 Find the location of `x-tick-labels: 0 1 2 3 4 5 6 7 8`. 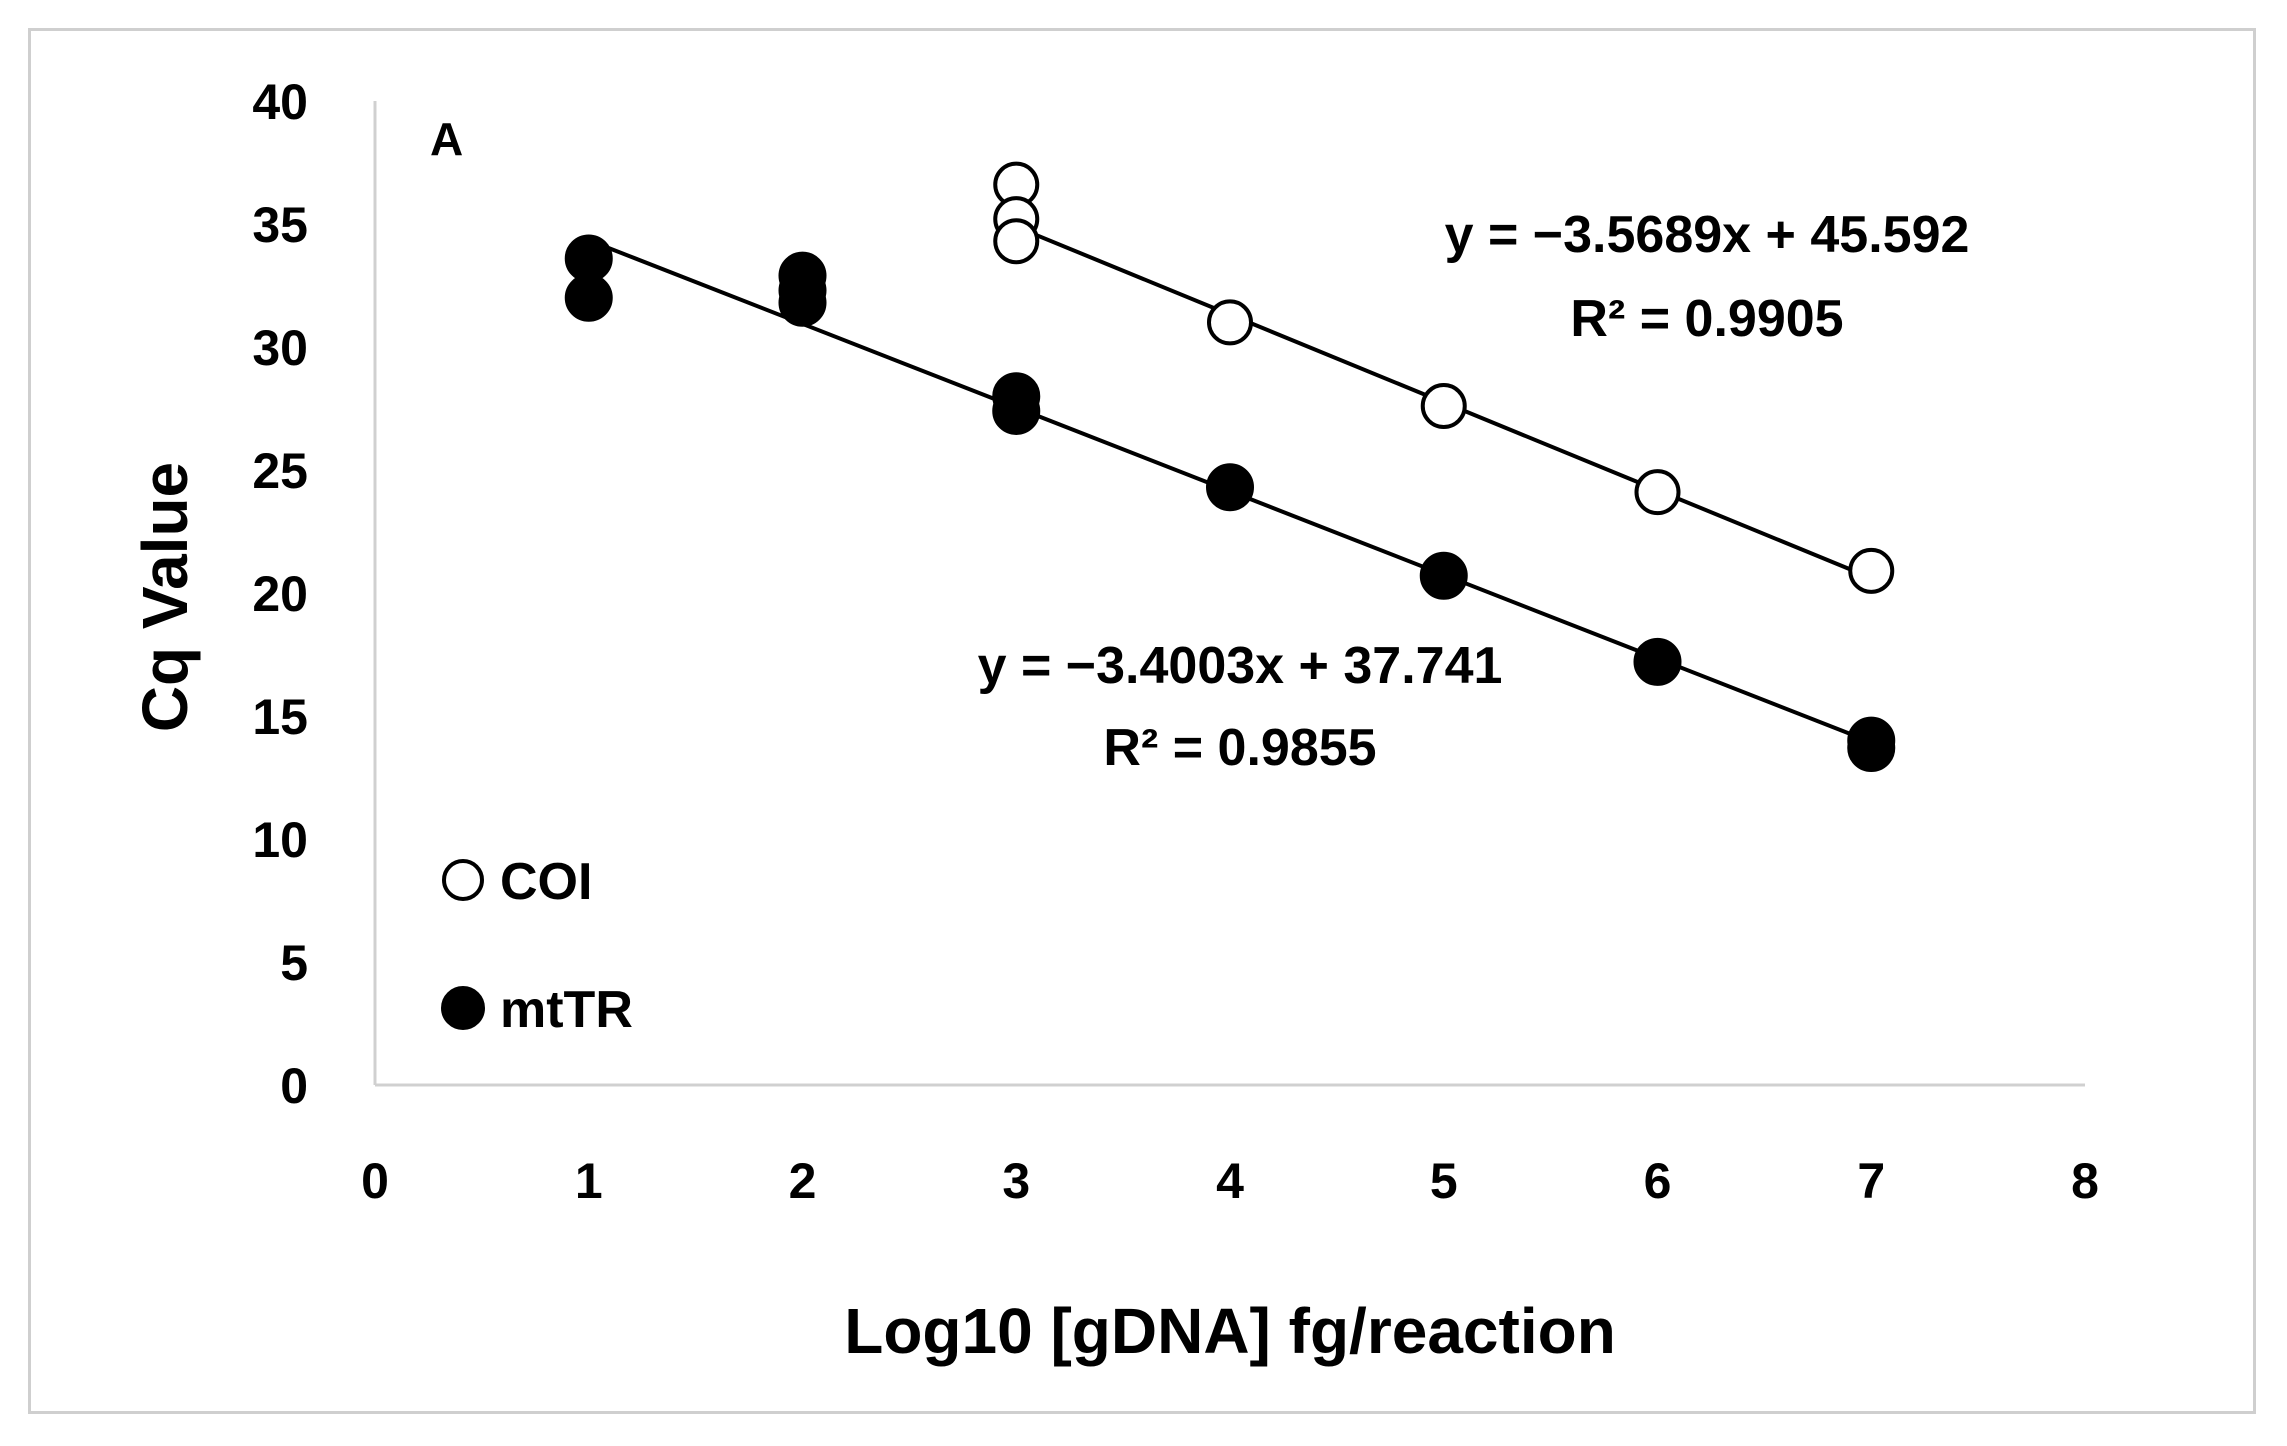

x-tick-labels: 0 1 2 3 4 5 6 7 8 is located at coordinates (1230, 1181).